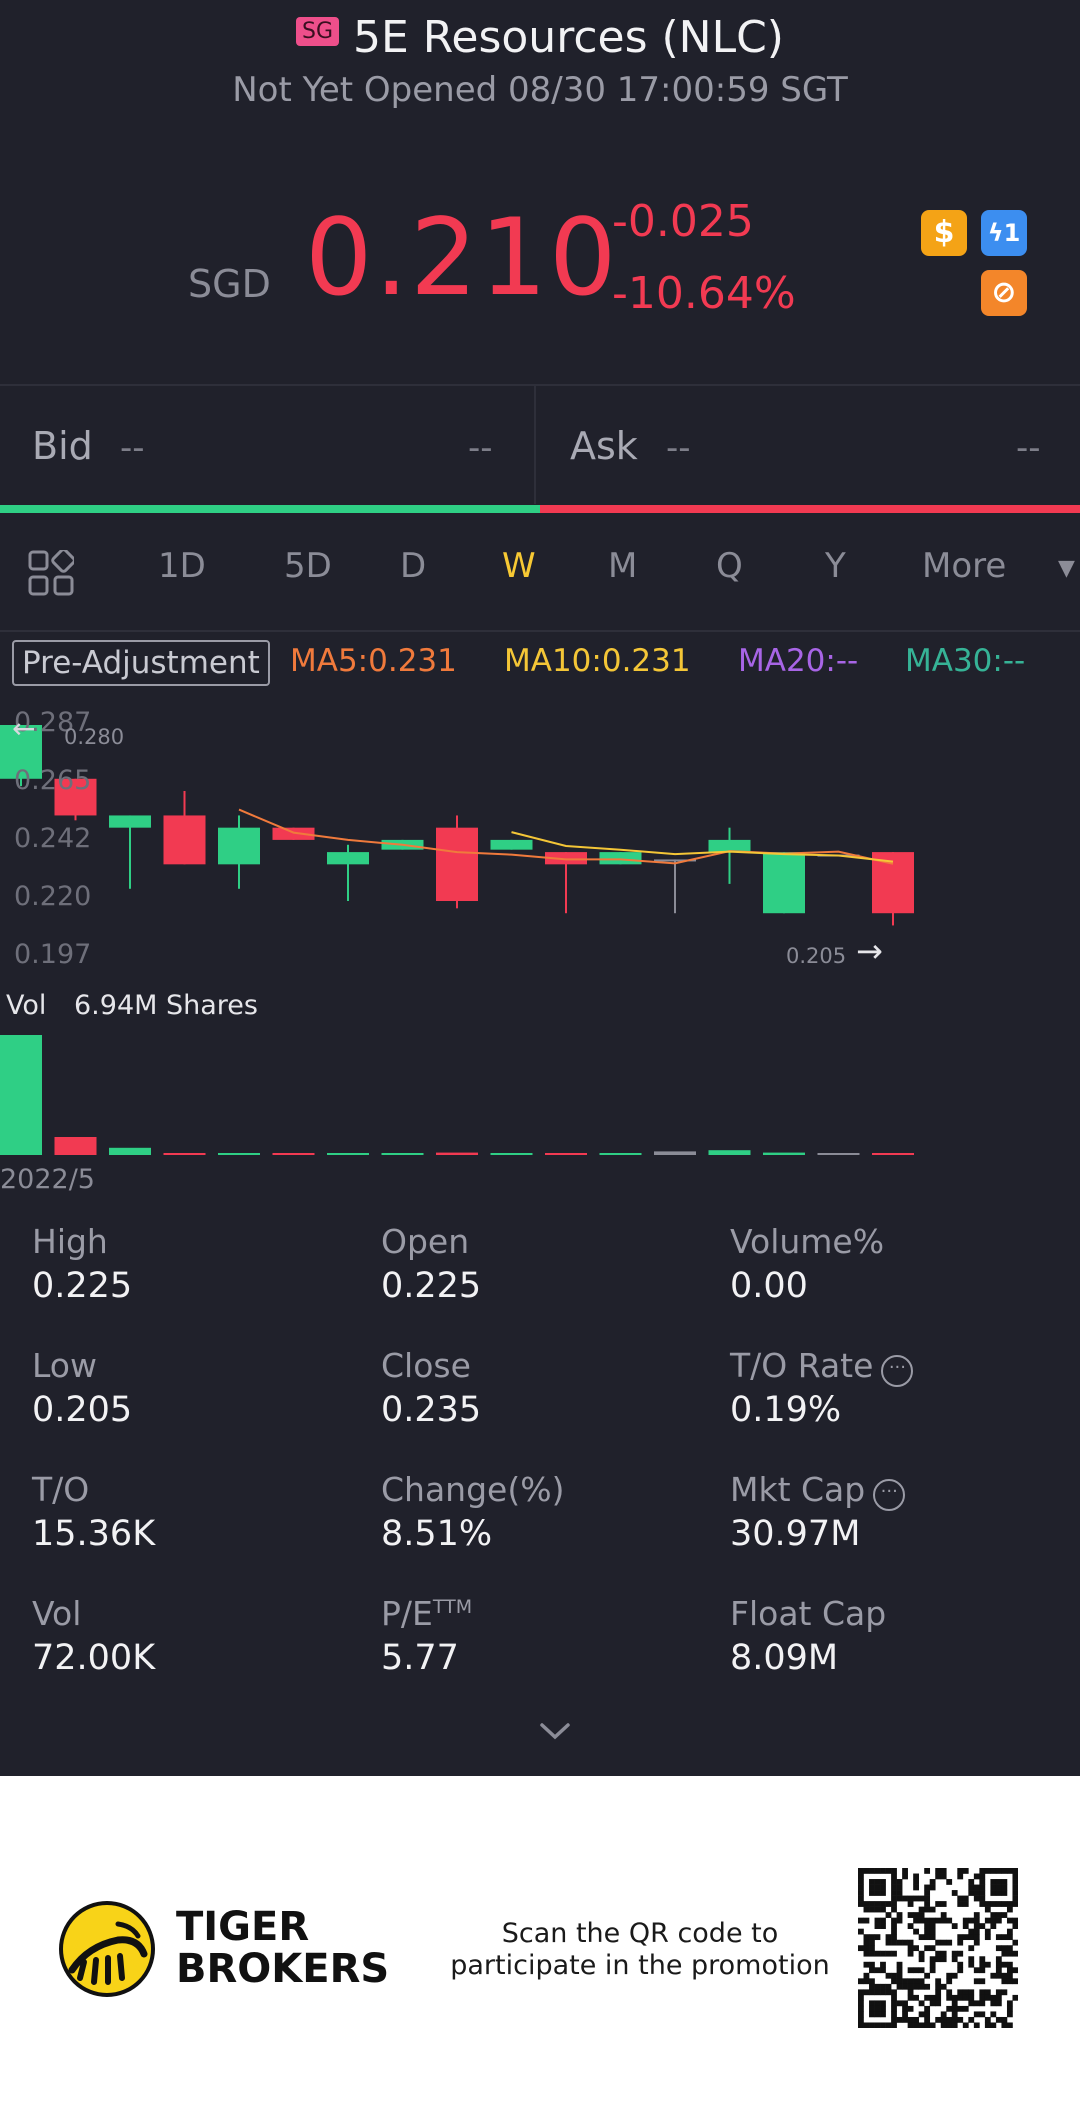 The width and height of the screenshot is (1080, 2123). Describe the element at coordinates (182, 566) in the screenshot. I see `tab-1d: 1D` at that location.